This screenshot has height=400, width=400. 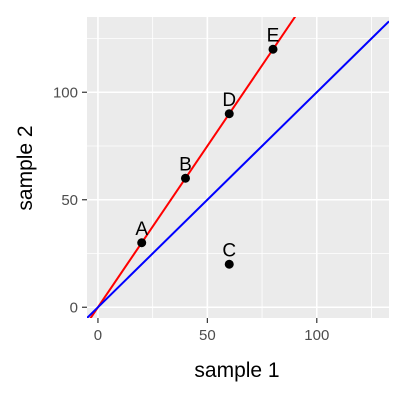 I want to click on y-tick-label: 50, so click(x=69, y=200).